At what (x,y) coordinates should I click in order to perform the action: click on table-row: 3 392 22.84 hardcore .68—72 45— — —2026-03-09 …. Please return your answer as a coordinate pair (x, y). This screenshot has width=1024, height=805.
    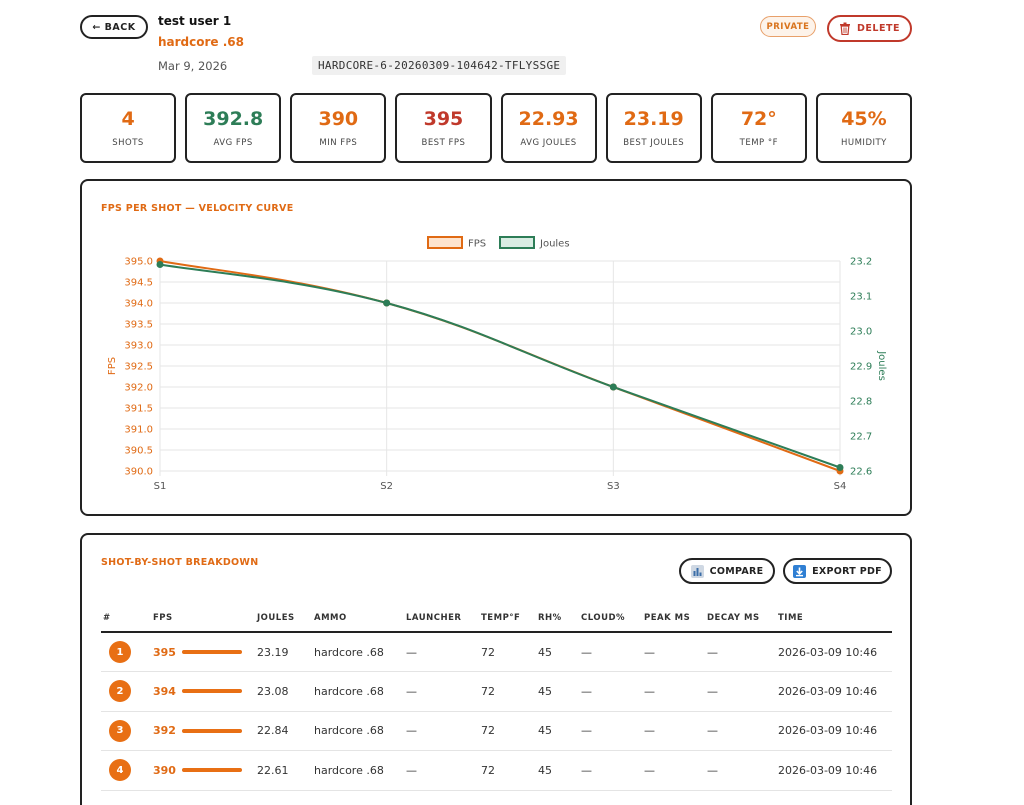
    Looking at the image, I should click on (496, 731).